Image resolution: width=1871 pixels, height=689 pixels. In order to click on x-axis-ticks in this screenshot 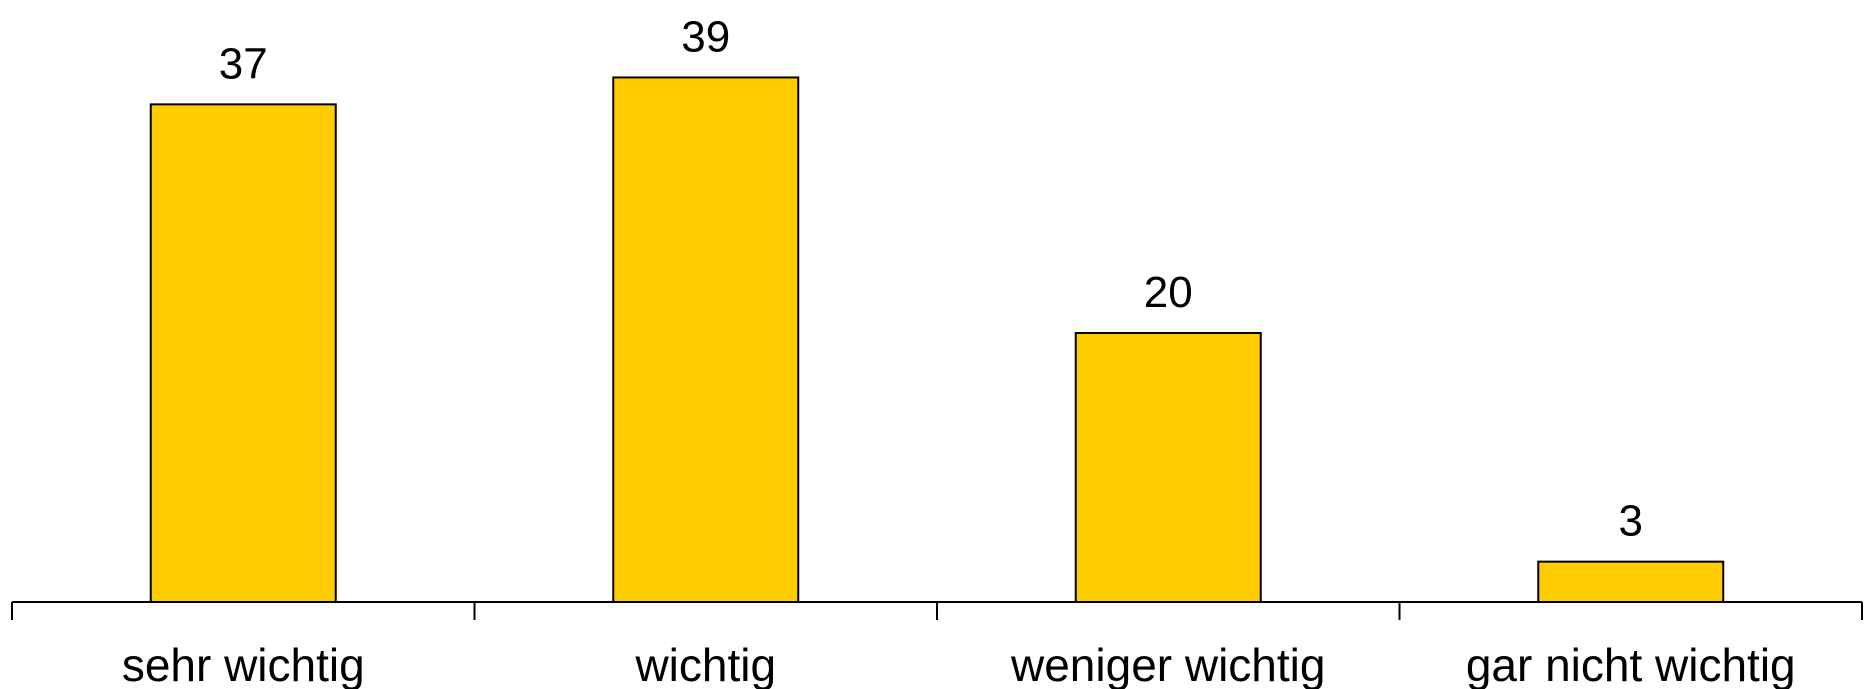, I will do `click(937, 611)`.